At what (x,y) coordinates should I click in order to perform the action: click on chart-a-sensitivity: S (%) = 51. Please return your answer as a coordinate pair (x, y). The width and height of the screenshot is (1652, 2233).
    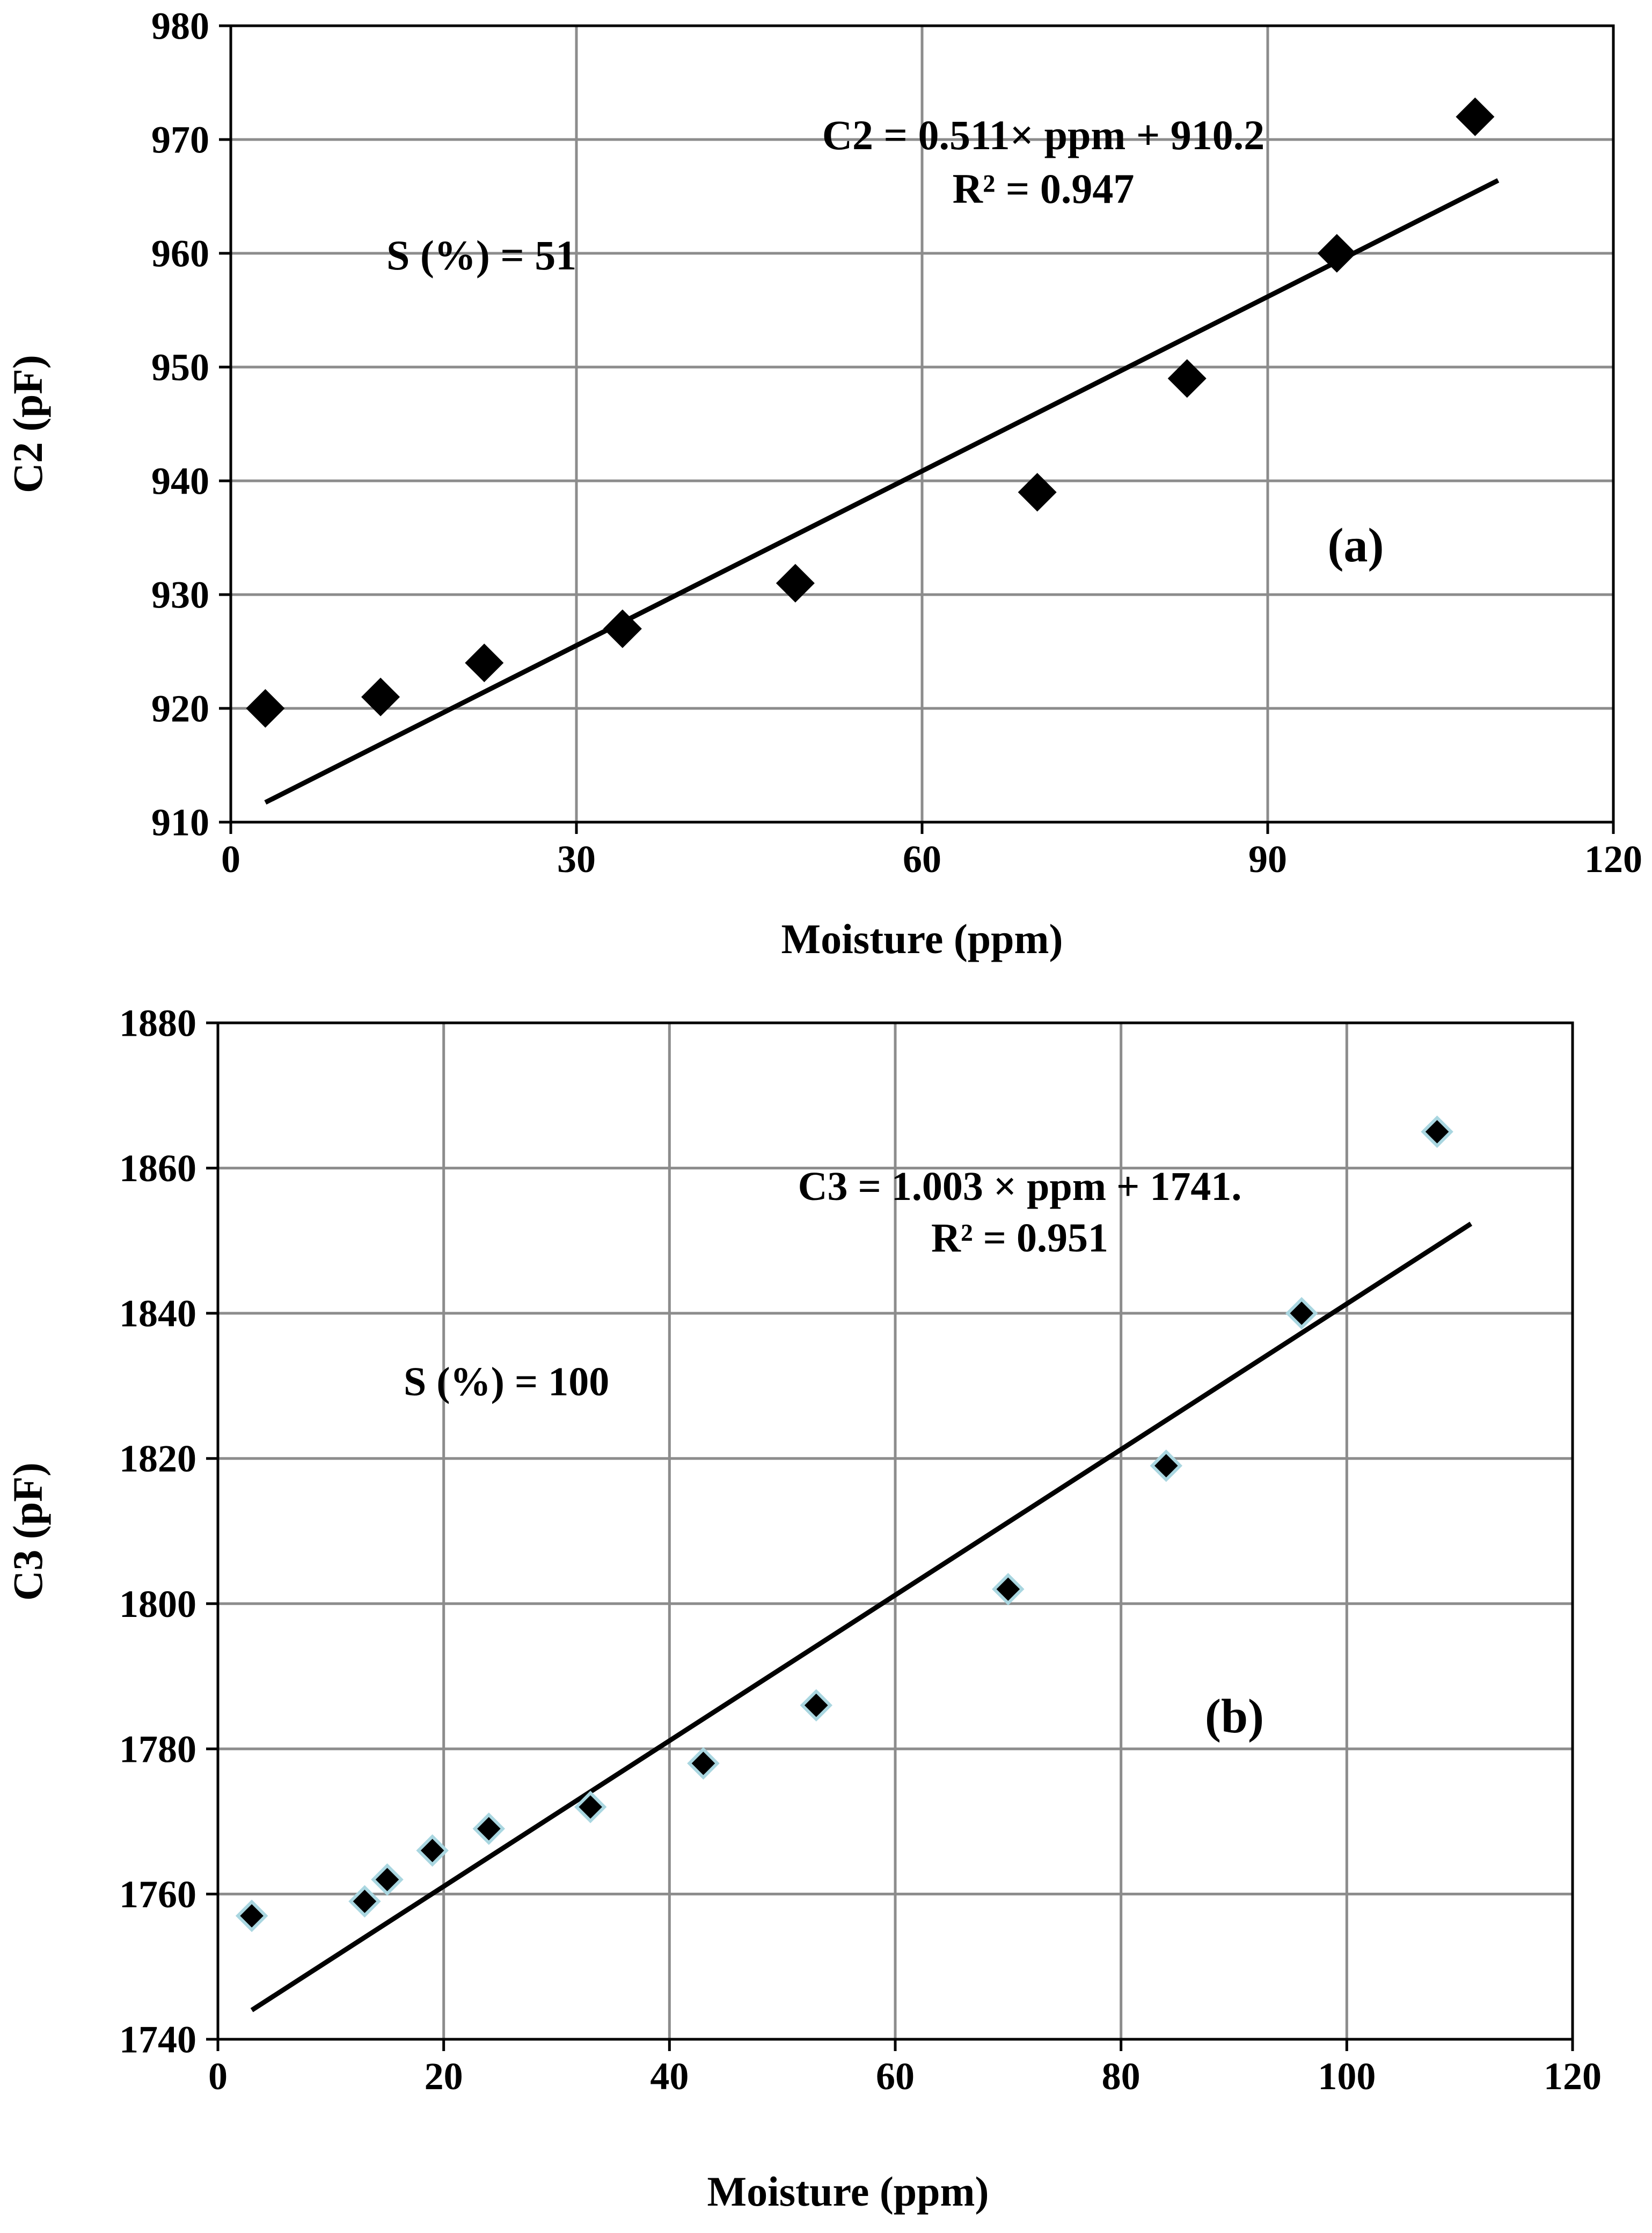
    Looking at the image, I should click on (481, 256).